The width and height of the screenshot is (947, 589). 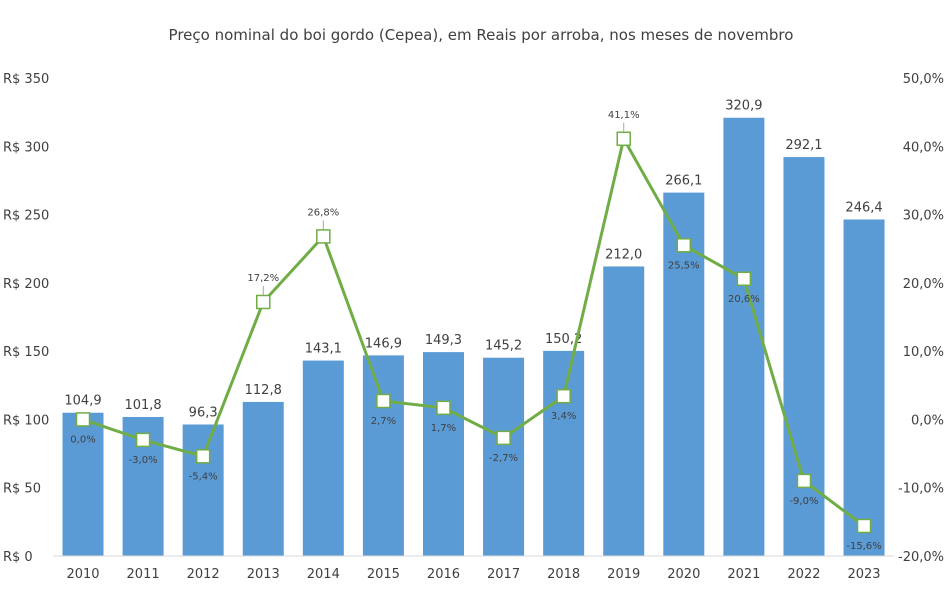 What do you see at coordinates (503, 574) in the screenshot?
I see `x-axis-tick-label: 2017` at bounding box center [503, 574].